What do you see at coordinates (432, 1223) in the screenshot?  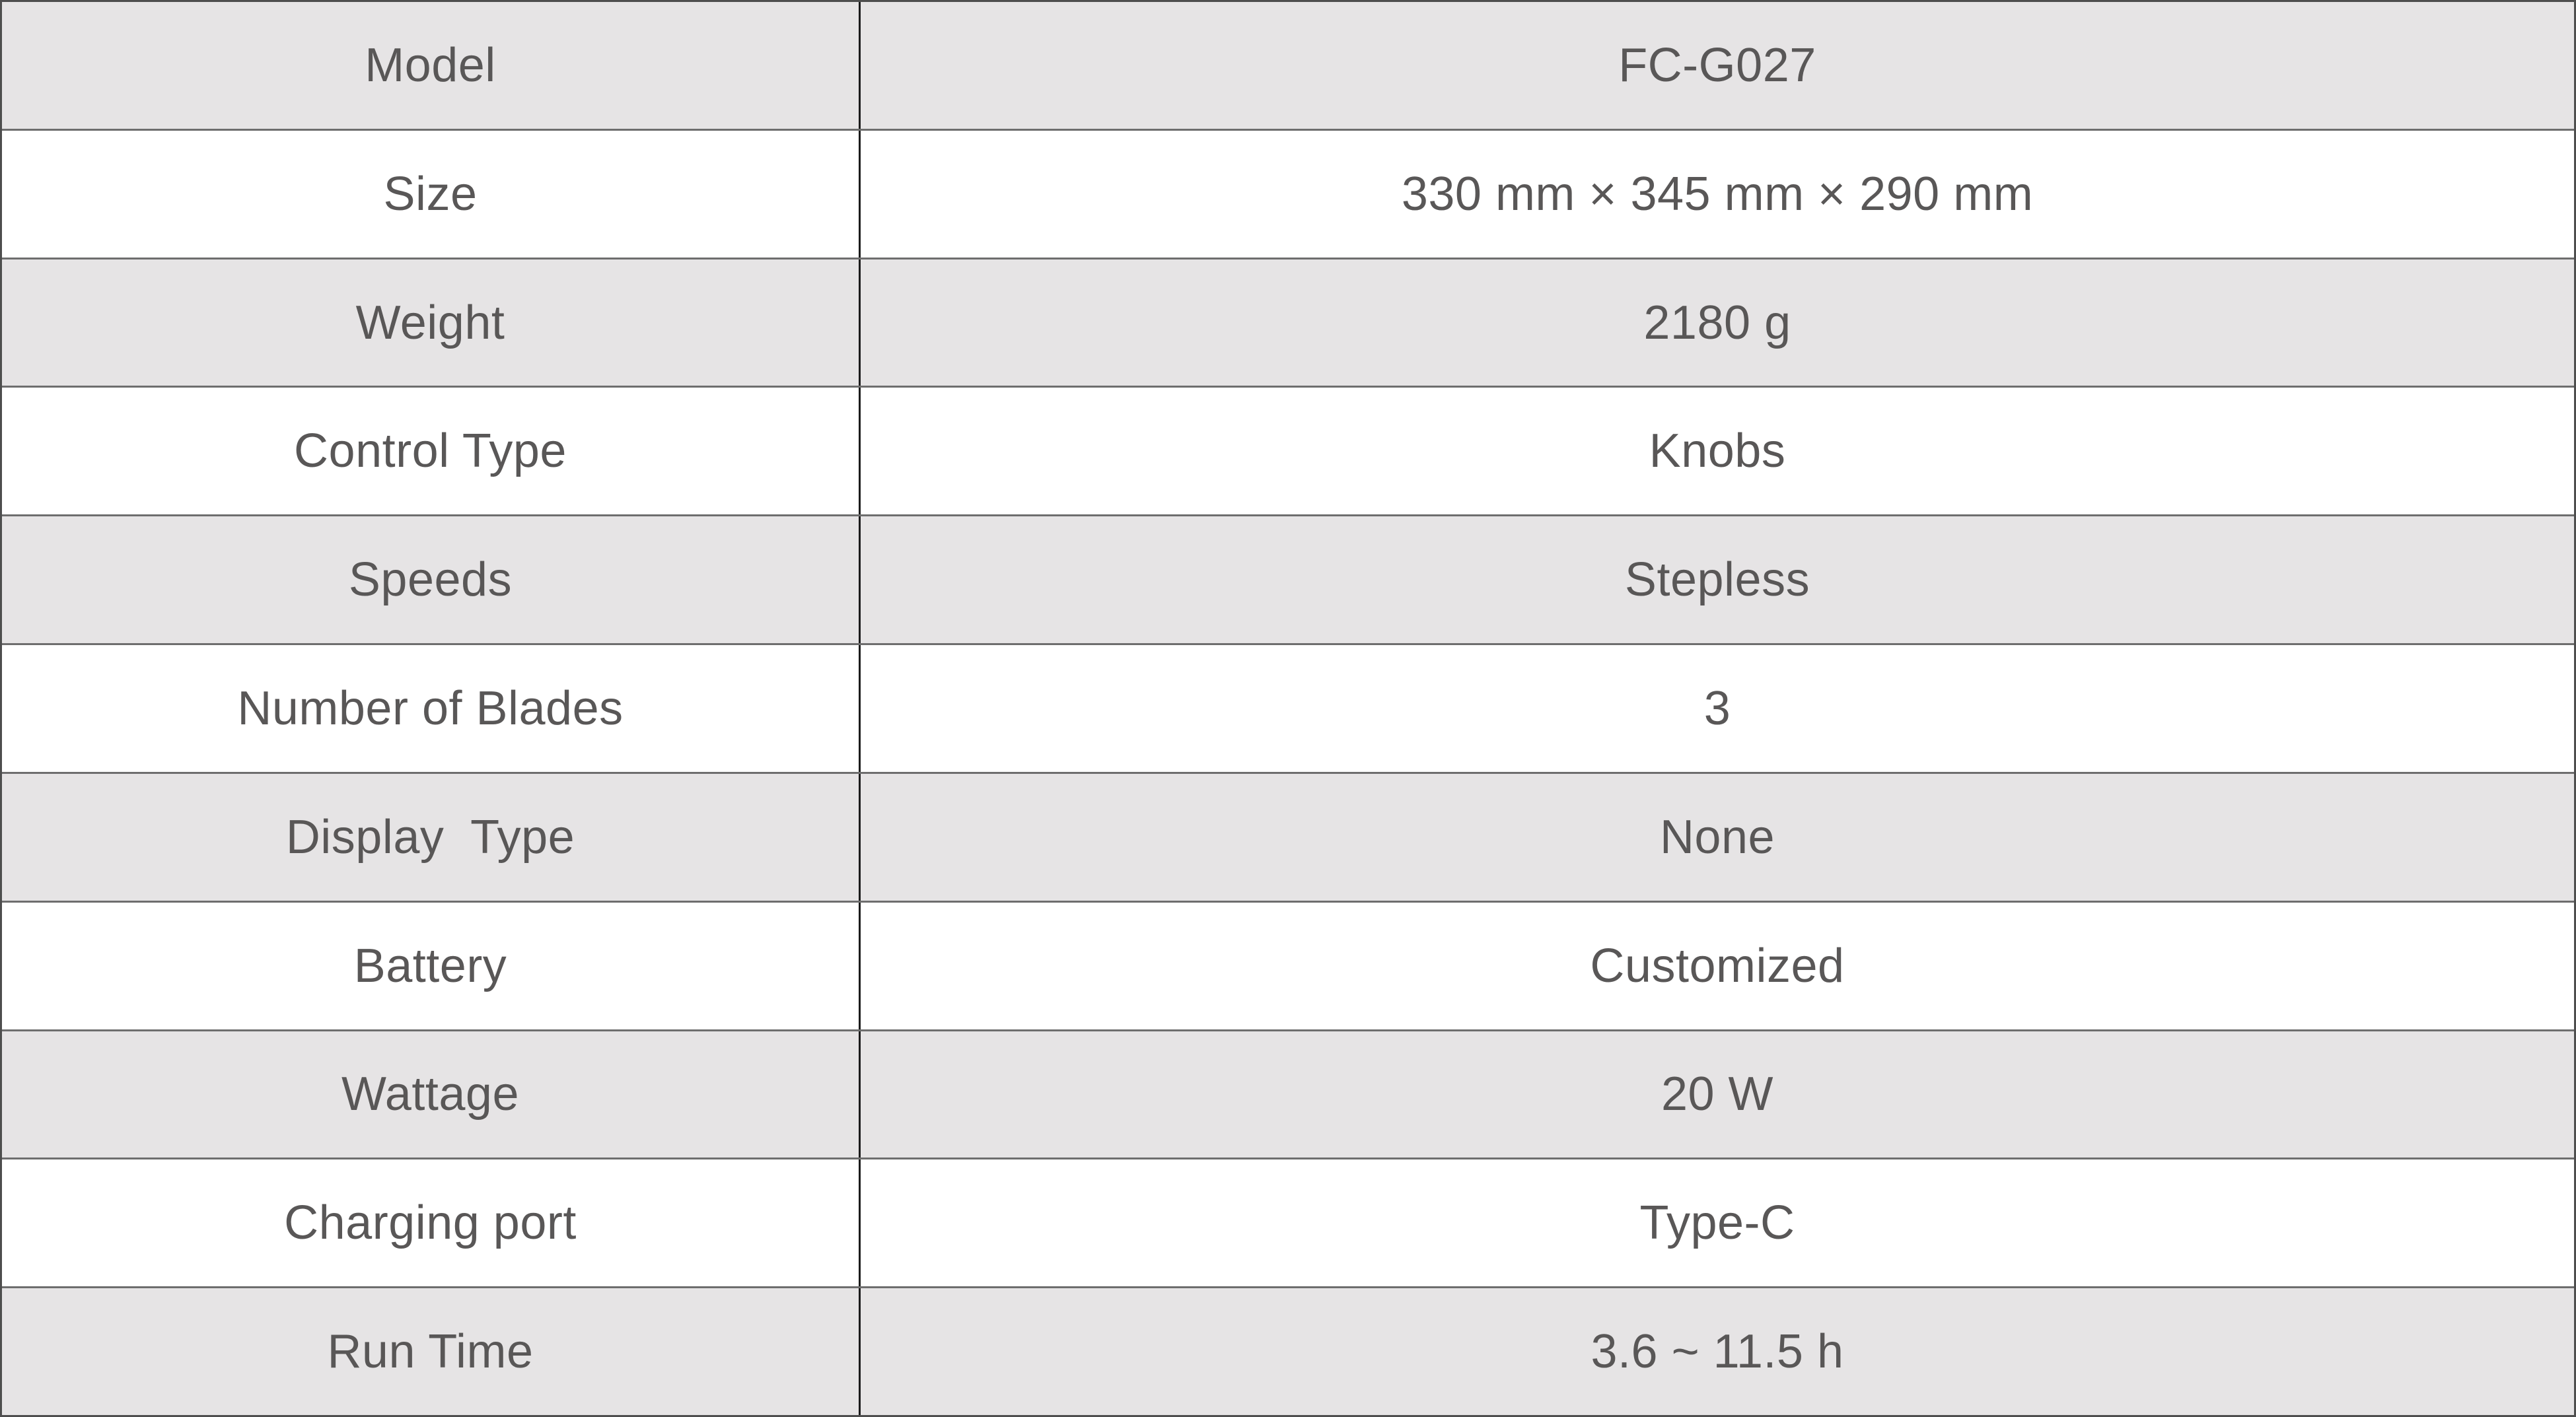 I see `spec-label-cell: Charging port` at bounding box center [432, 1223].